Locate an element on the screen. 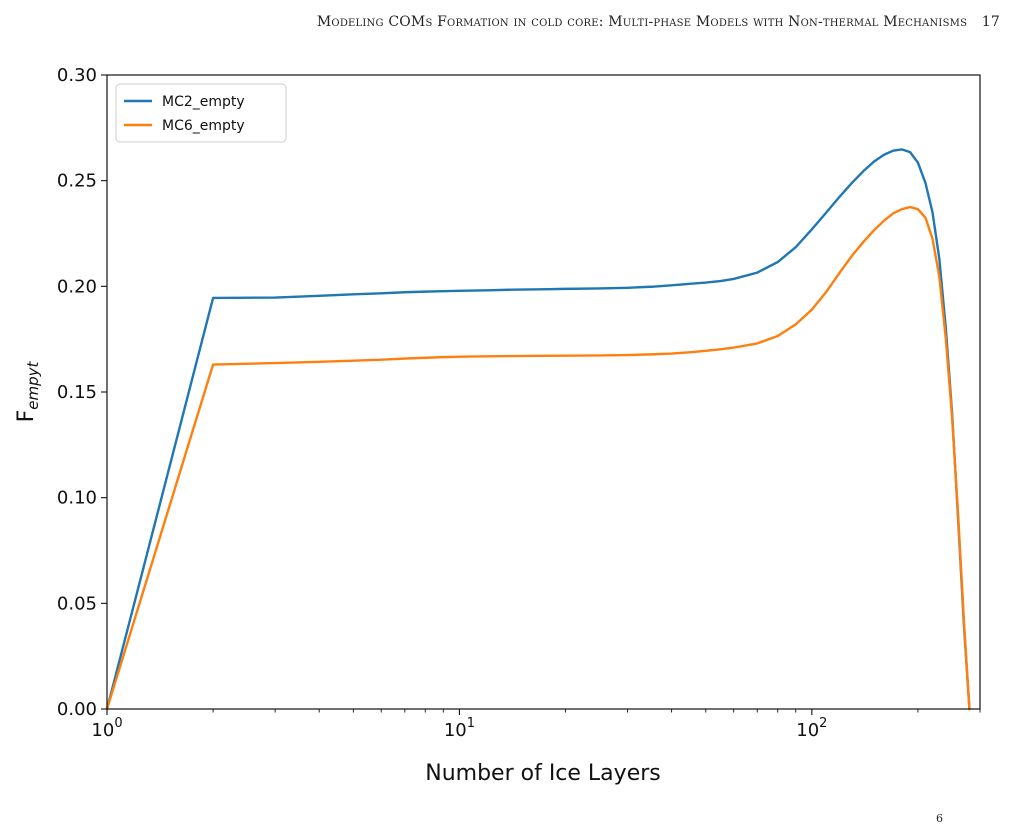 The image size is (1009, 830). footnote-mark: 6 is located at coordinates (939, 818).